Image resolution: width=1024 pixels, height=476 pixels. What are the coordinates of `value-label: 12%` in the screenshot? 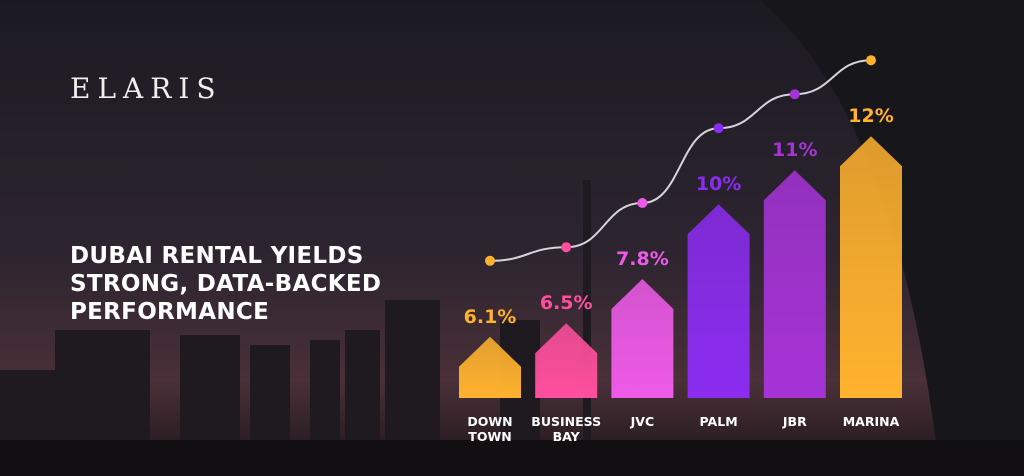 It's located at (870, 116).